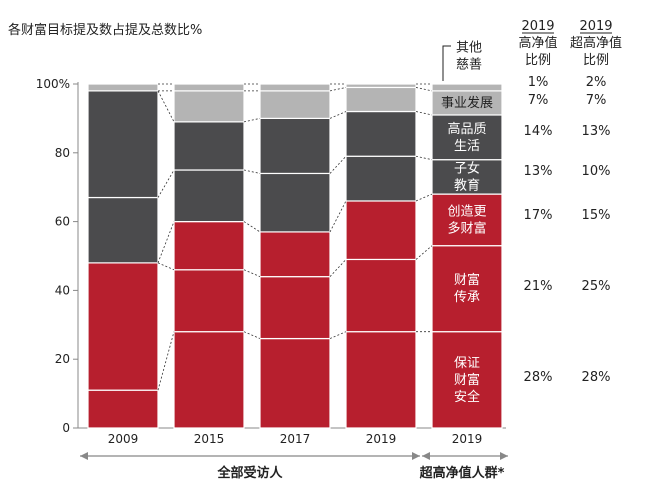 This screenshot has height=500, width=660. Describe the element at coordinates (596, 286) in the screenshot. I see `table-cell: 25%` at that location.